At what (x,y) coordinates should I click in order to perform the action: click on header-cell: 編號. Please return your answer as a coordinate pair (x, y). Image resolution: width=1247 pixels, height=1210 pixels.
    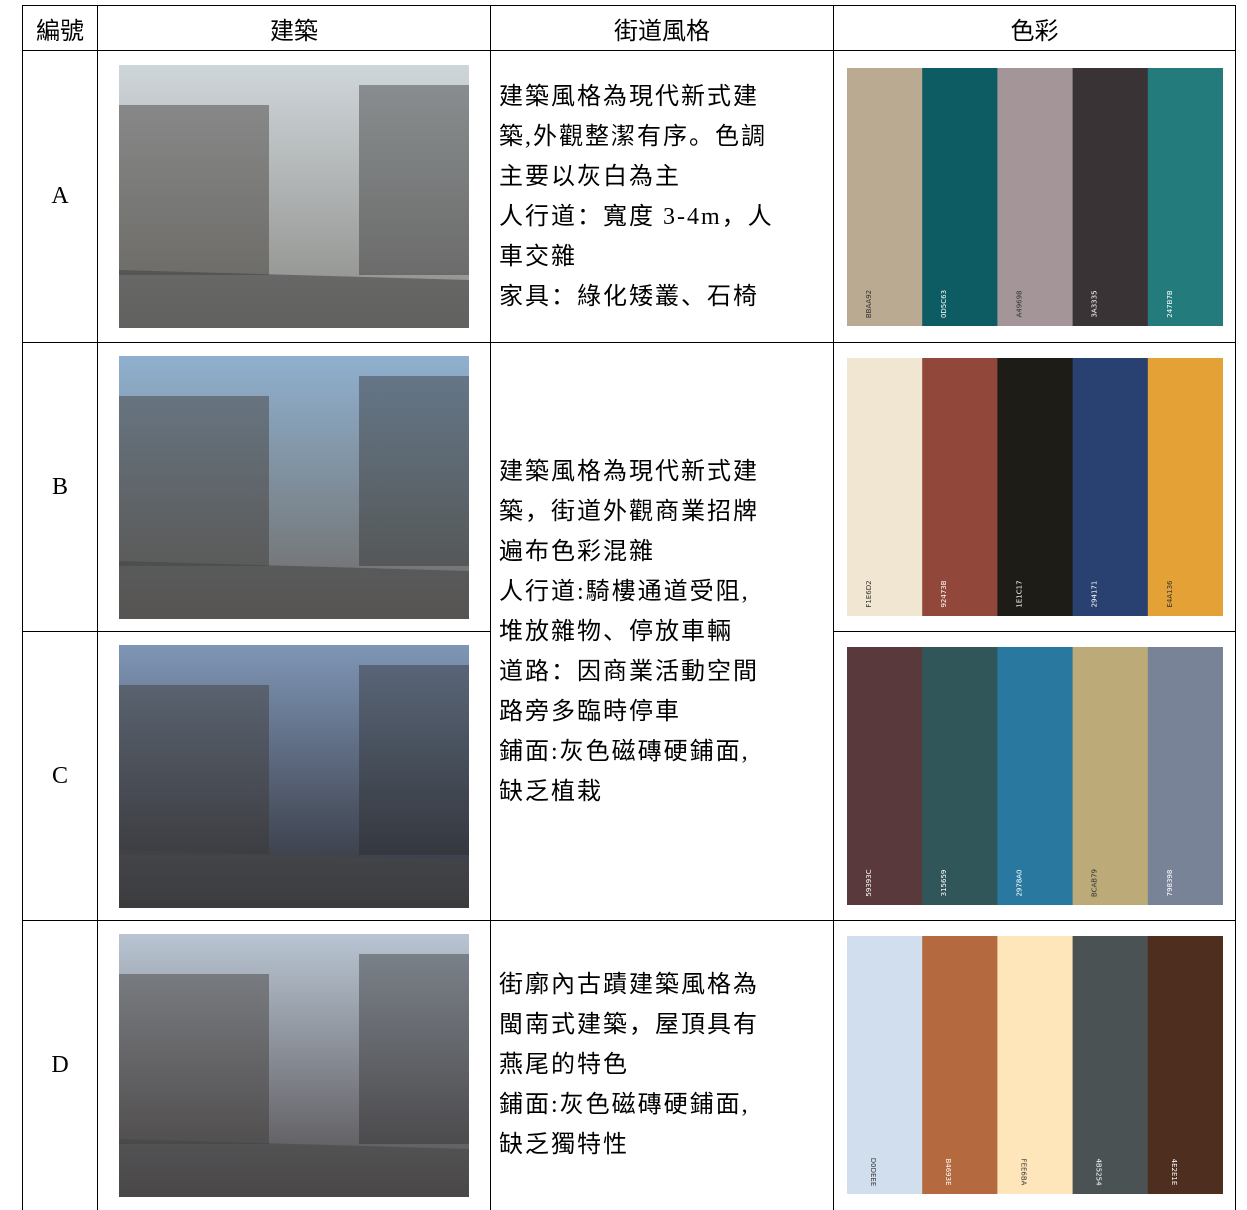
    Looking at the image, I should click on (60, 28).